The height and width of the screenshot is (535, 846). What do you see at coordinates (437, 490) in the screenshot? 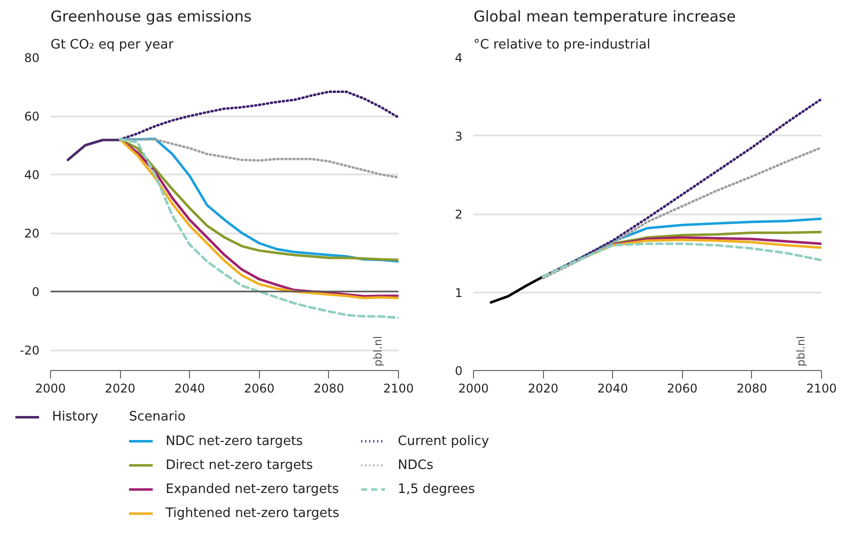
I see `legend-label: 1,5 degrees` at bounding box center [437, 490].